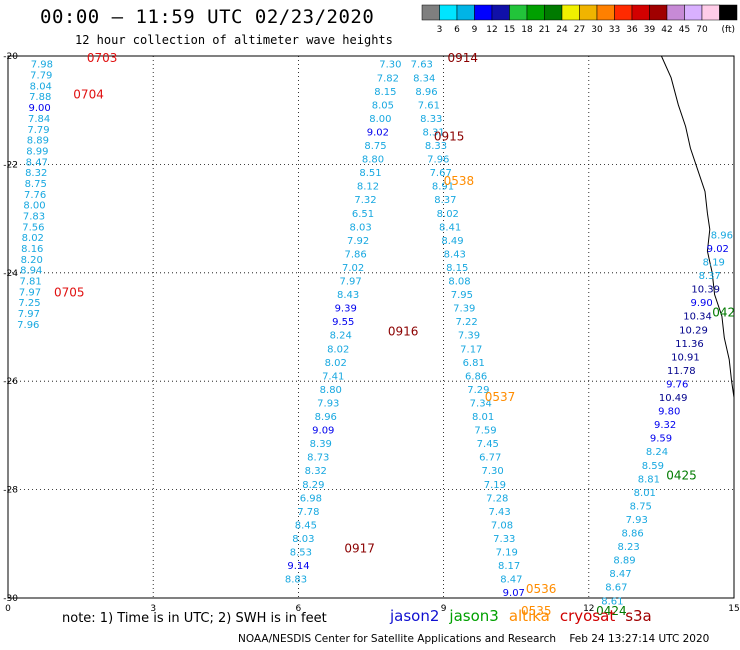 The height and width of the screenshot is (650, 740). Describe the element at coordinates (34, 206) in the screenshot. I see `swh-value: 8.00` at that location.